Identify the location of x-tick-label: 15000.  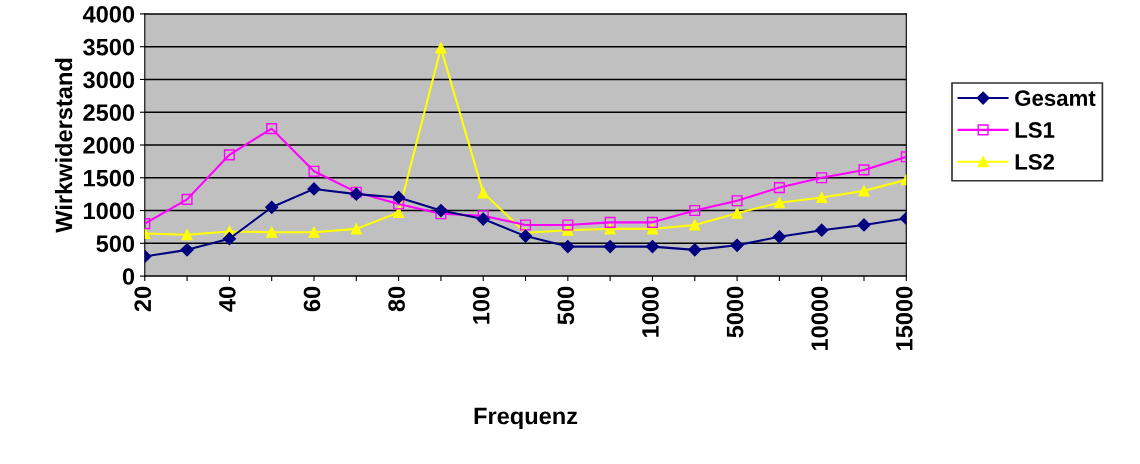
(904, 318).